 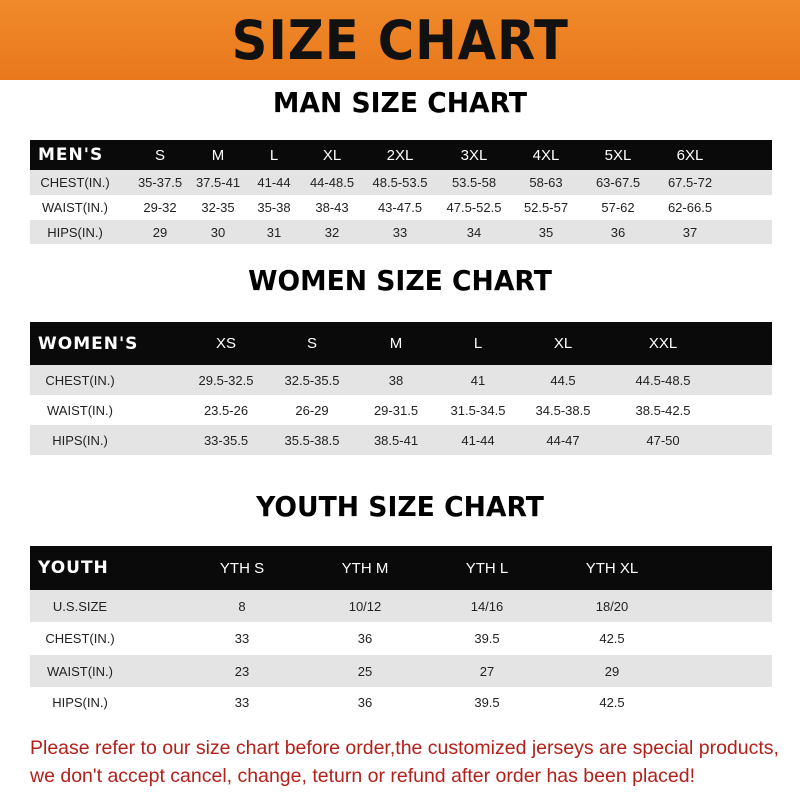 What do you see at coordinates (478, 380) in the screenshot?
I see `size-value: 41` at bounding box center [478, 380].